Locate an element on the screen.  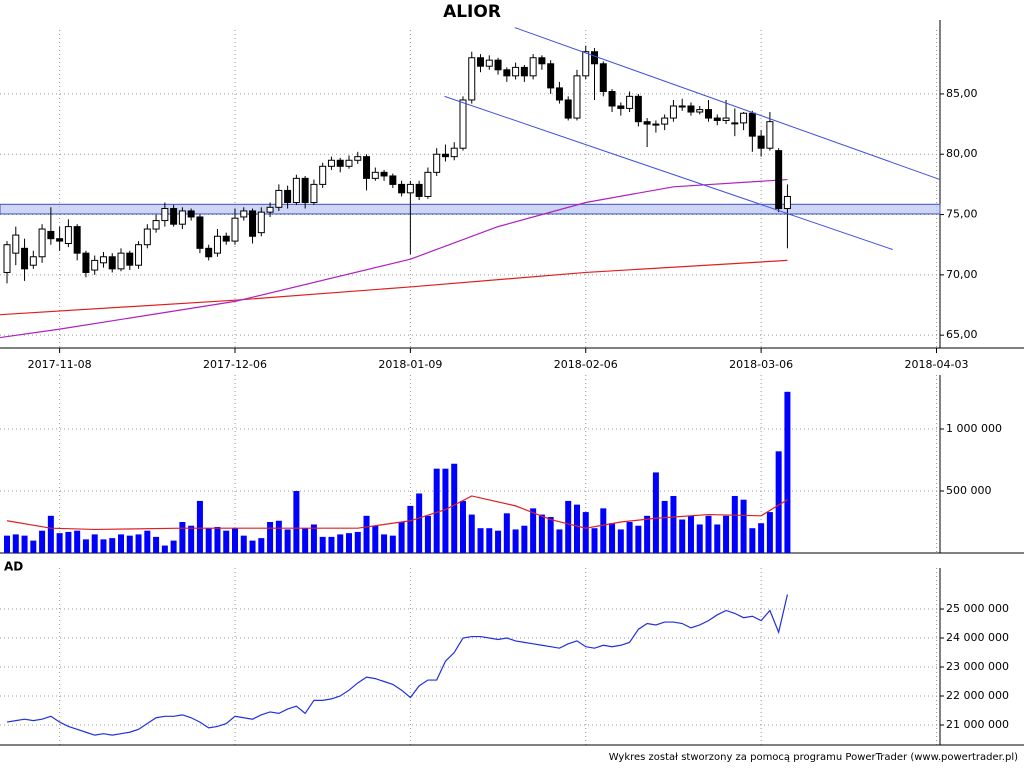
y-tick-label: 500 000 is located at coordinates (969, 490).